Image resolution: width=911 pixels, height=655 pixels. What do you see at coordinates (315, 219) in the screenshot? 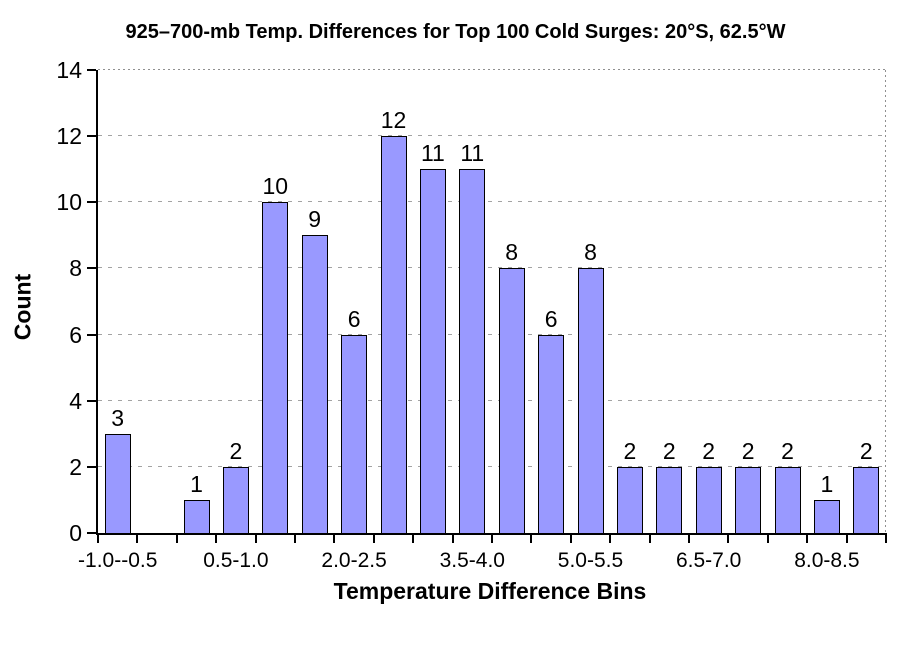
I see `bar-value-label-5: 9` at bounding box center [315, 219].